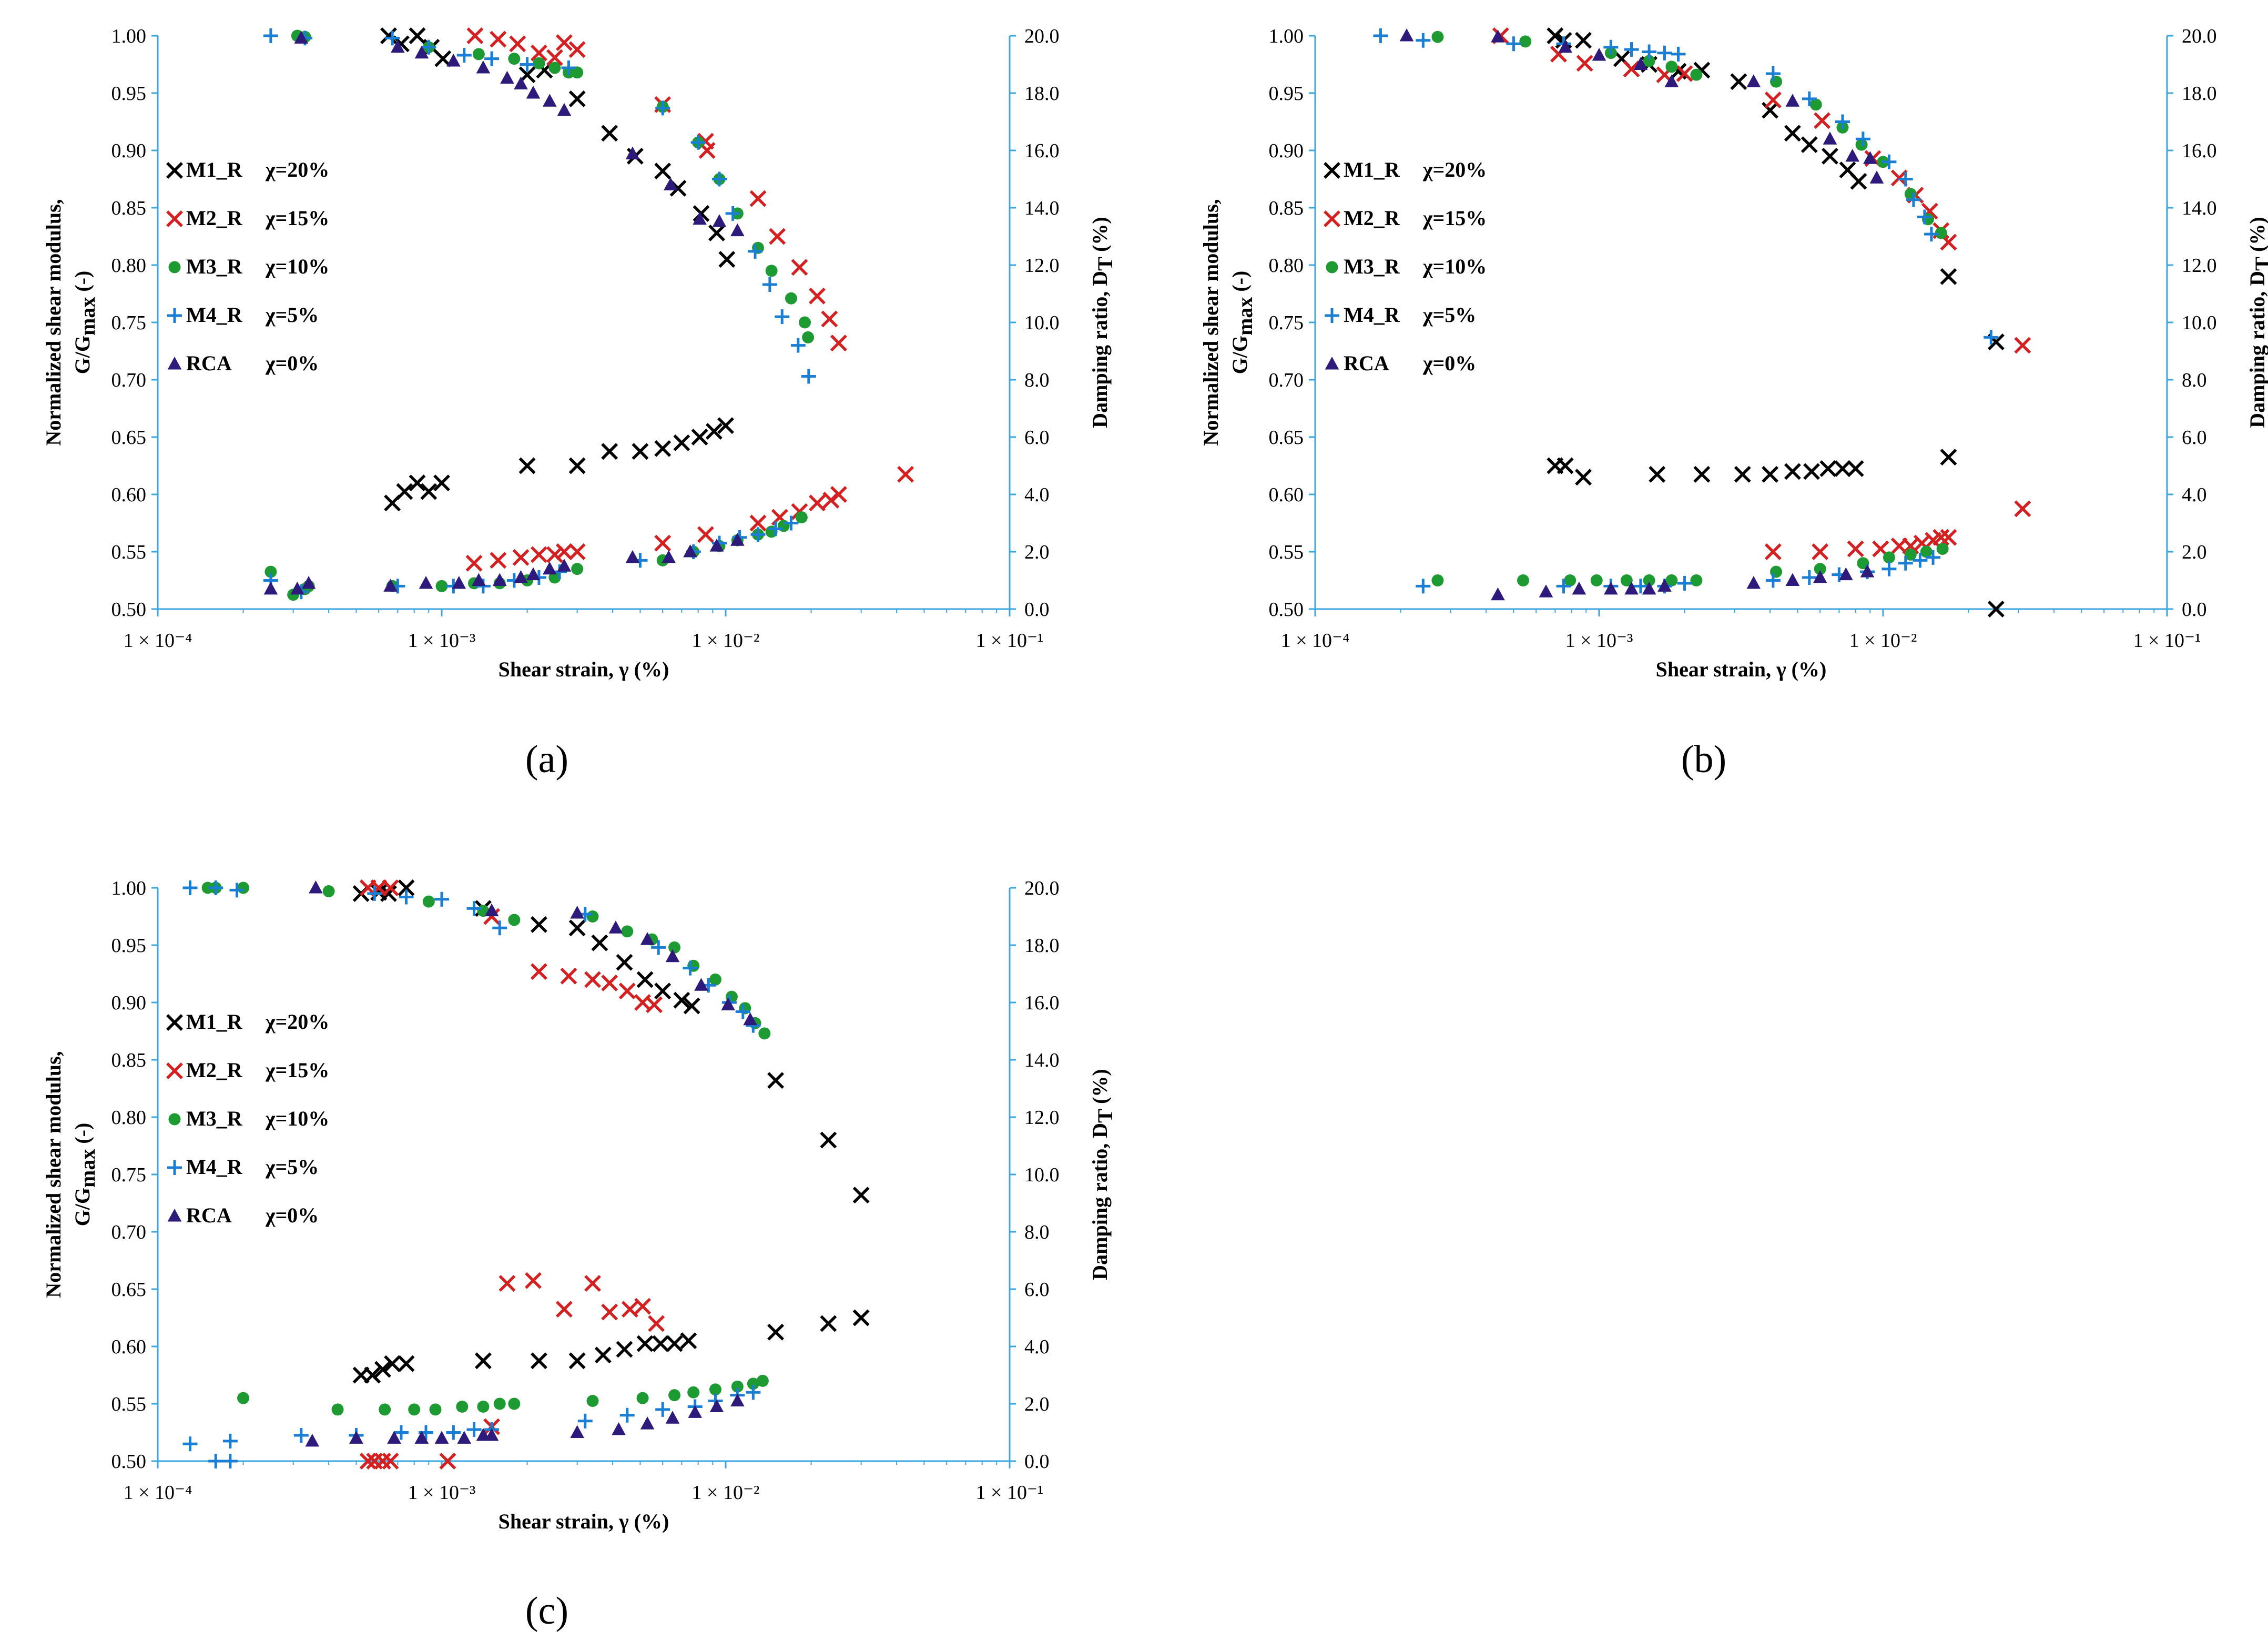 Image resolution: width=2268 pixels, height=1641 pixels. I want to click on legend-label: M1_R, so click(215, 169).